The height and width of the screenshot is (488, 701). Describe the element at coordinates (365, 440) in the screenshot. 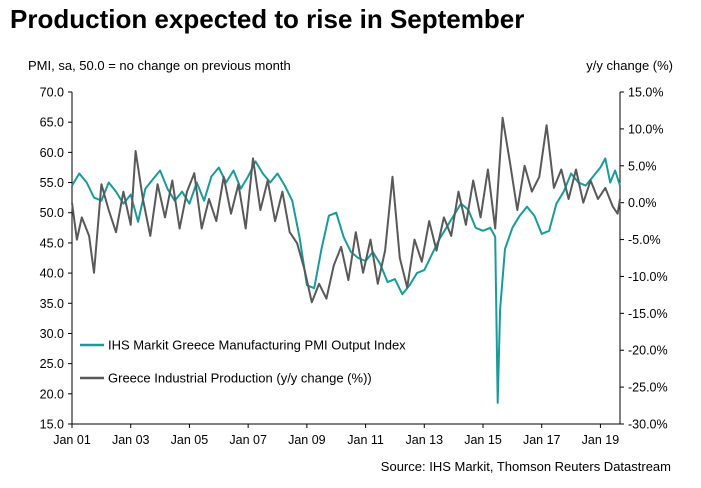

I see `x-tick-label: Jan 11` at that location.